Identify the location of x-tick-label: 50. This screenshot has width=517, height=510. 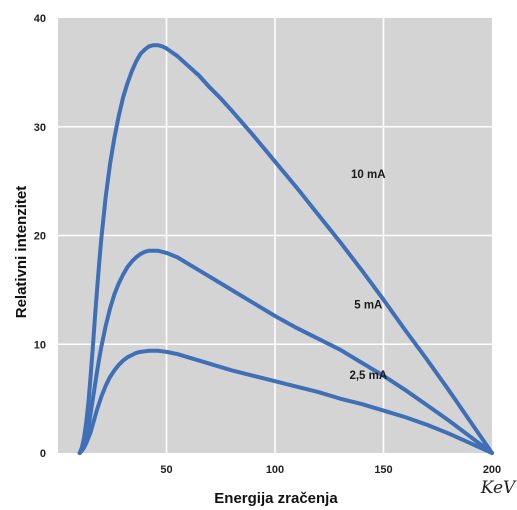
(166, 470).